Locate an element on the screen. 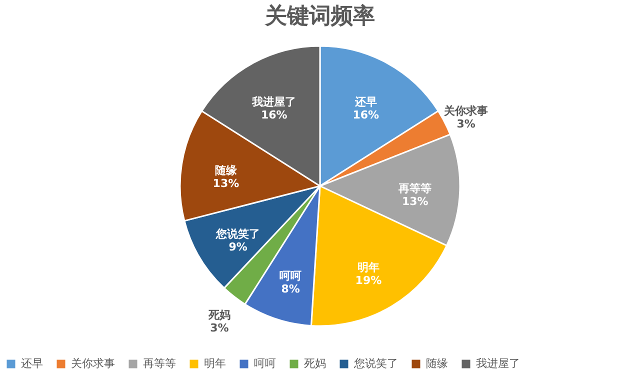 This screenshot has width=640, height=377. slice-label: 关你求事 is located at coordinates (465, 111).